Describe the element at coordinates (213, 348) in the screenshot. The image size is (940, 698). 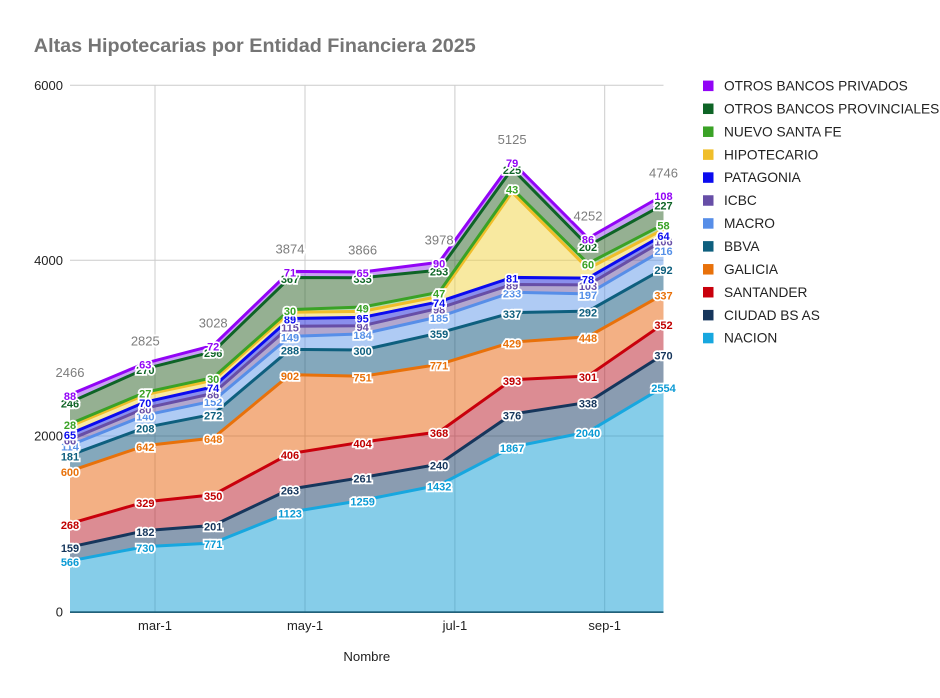
I see `svg-text: 72` at that location.